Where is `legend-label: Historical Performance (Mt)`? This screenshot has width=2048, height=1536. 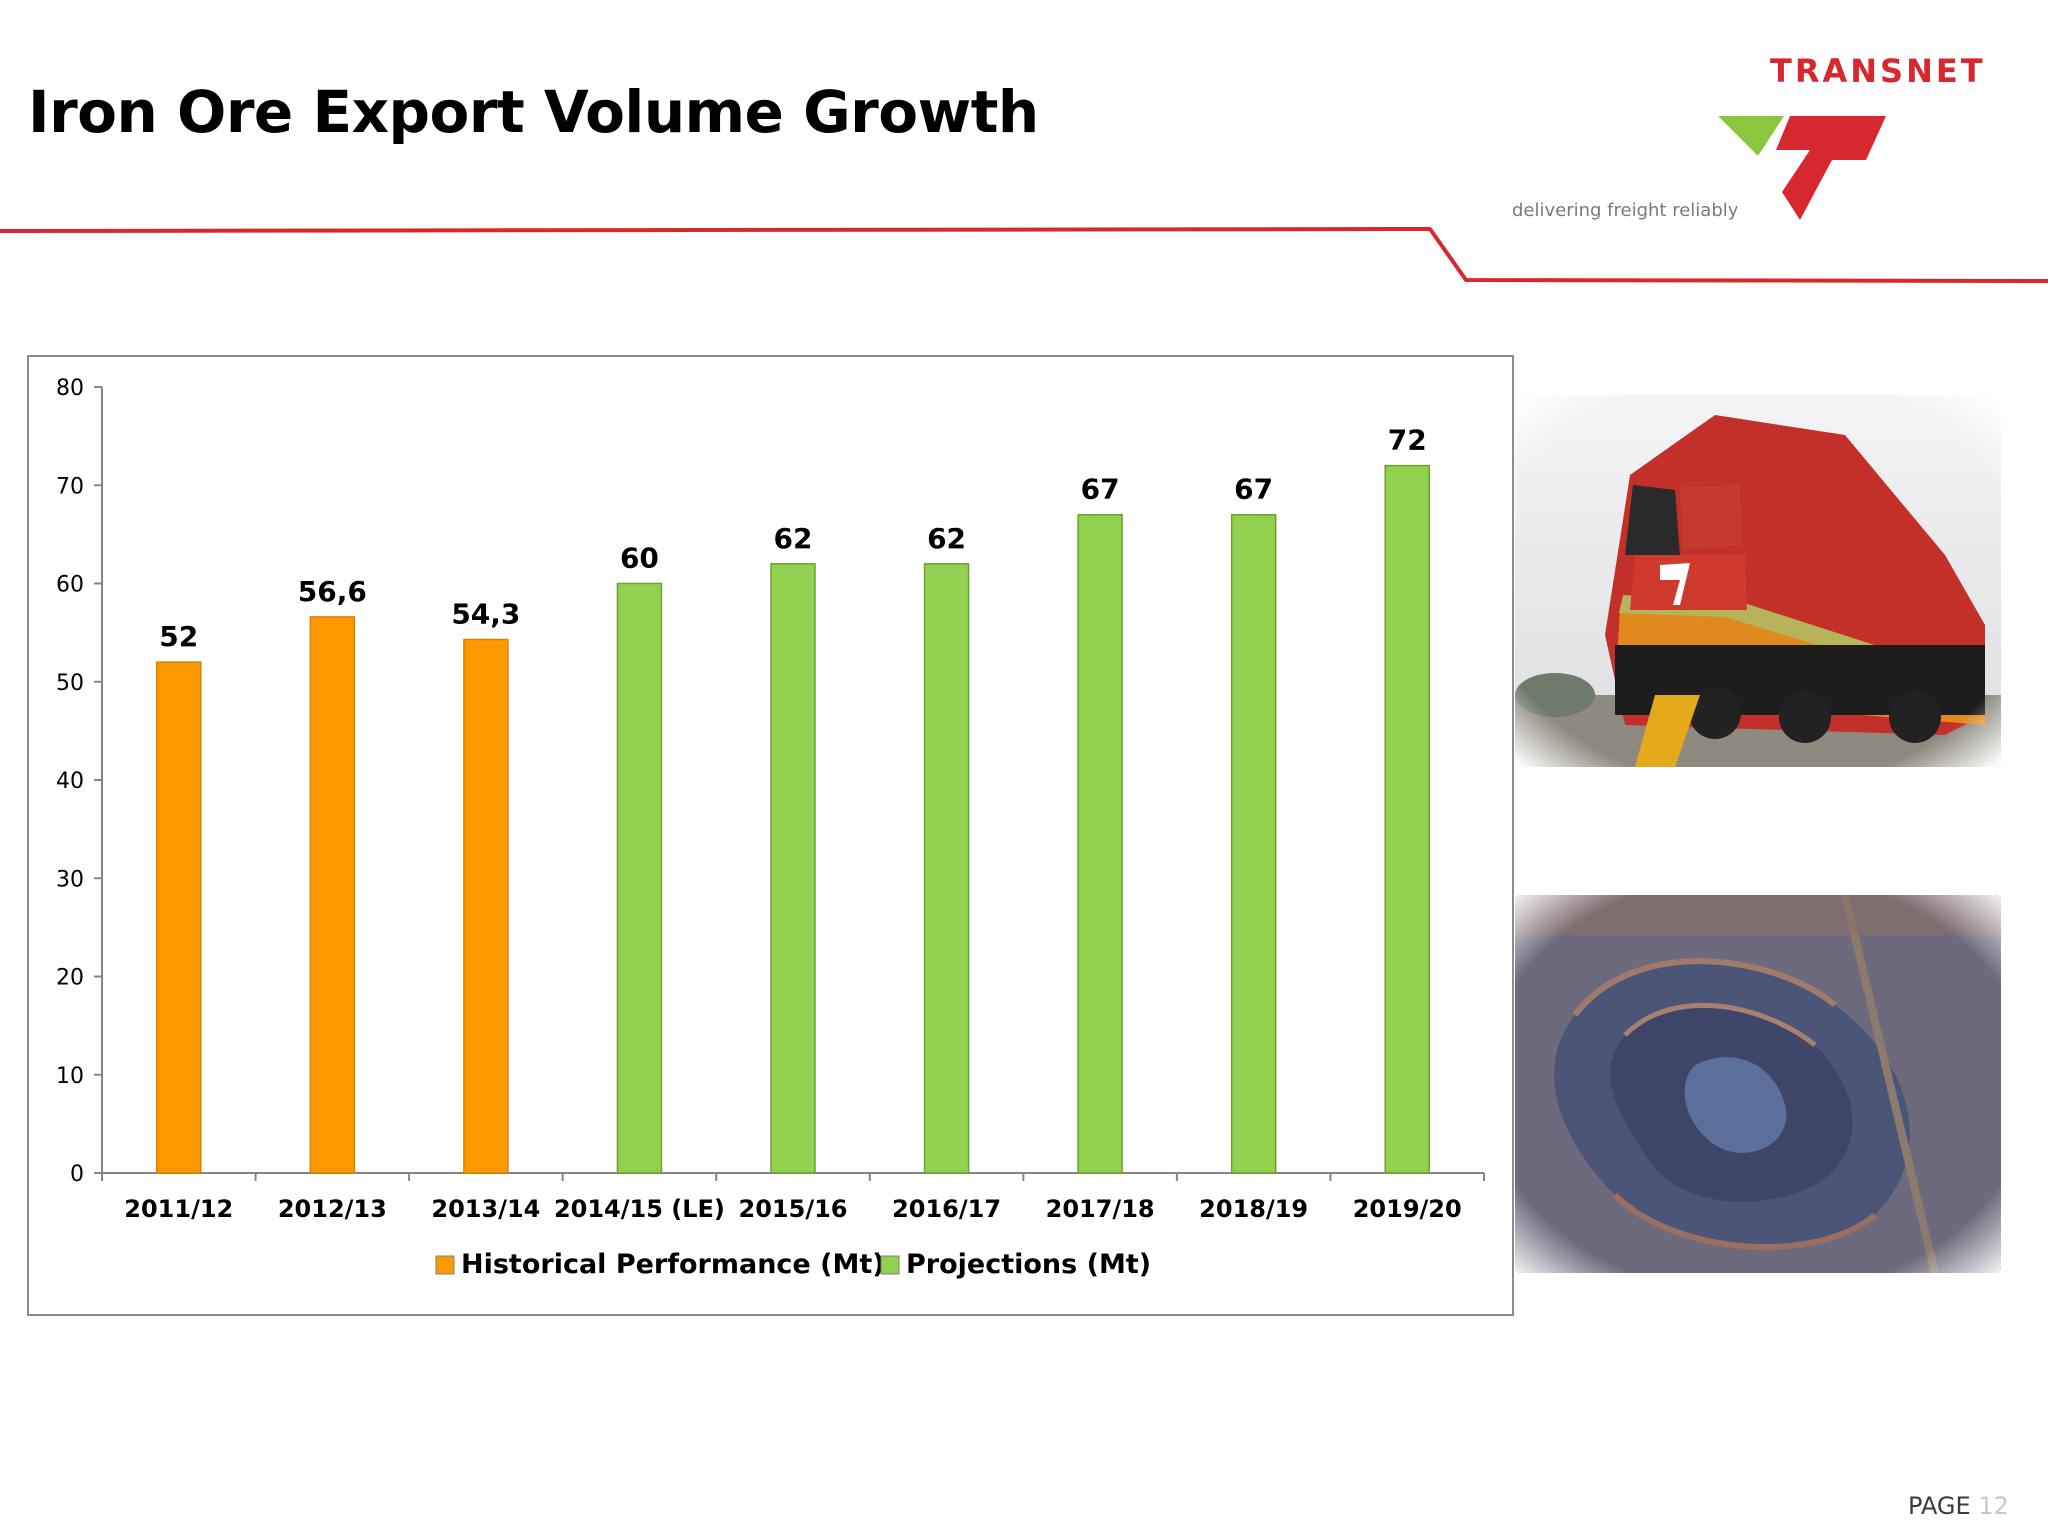
legend-label: Historical Performance (Mt) is located at coordinates (673, 1264).